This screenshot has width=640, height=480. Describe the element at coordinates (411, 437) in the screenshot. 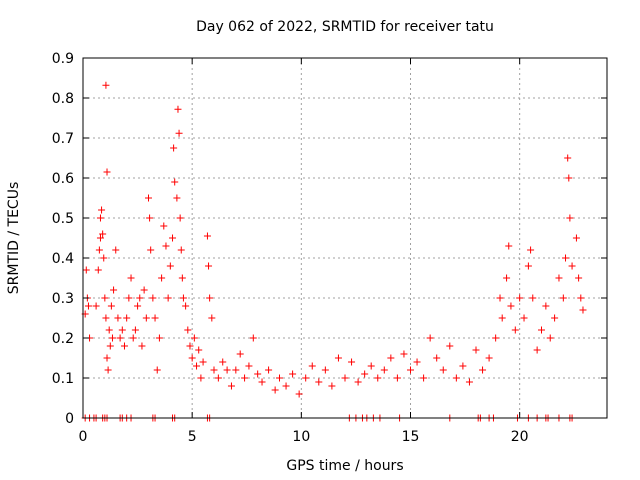

I see `x-tick-label: 15` at that location.